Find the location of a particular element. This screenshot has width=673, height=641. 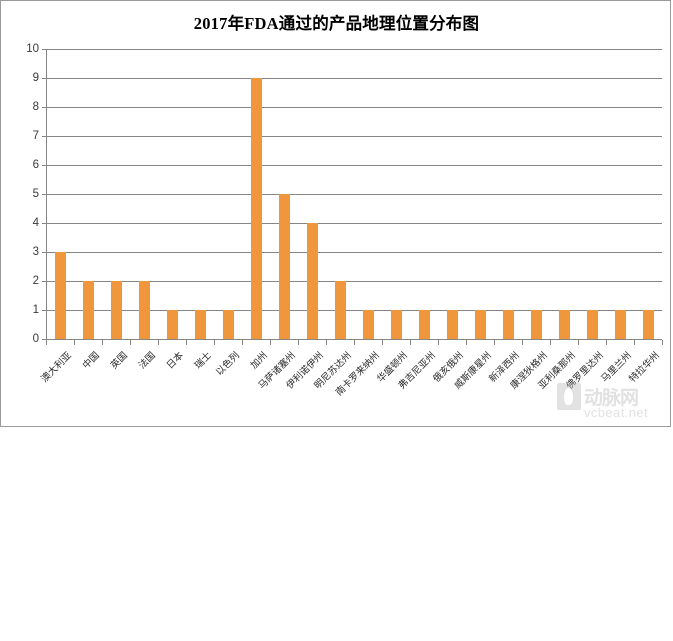

y-axis-tick-label: 9 is located at coordinates (35, 78).